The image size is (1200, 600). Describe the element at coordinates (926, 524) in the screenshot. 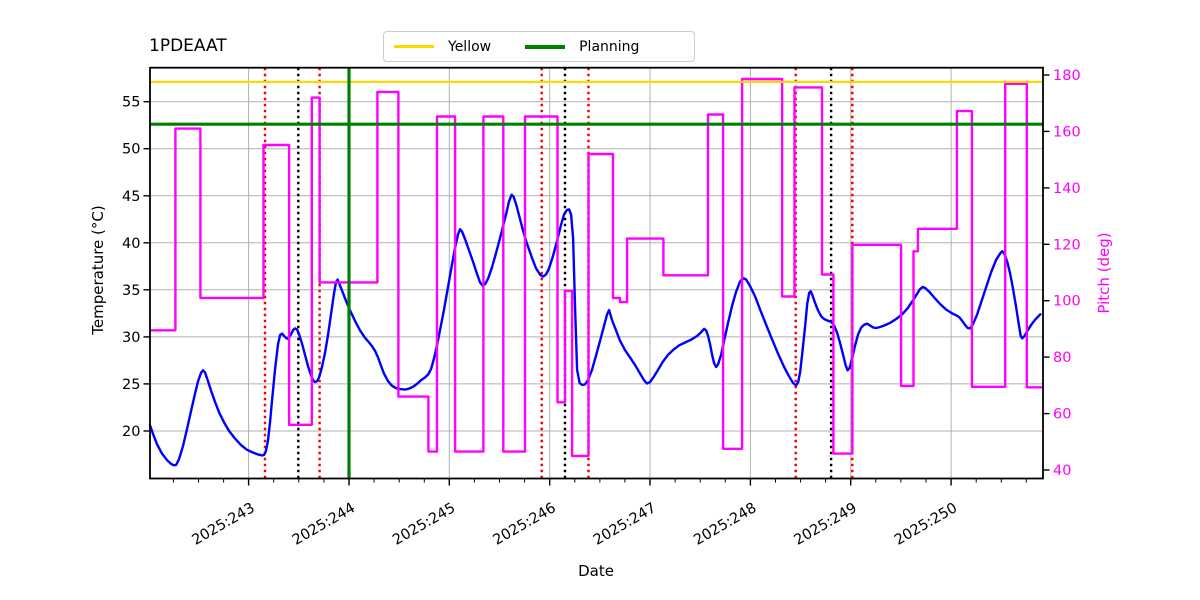

I see `x-tick-label: 2025:250` at that location.